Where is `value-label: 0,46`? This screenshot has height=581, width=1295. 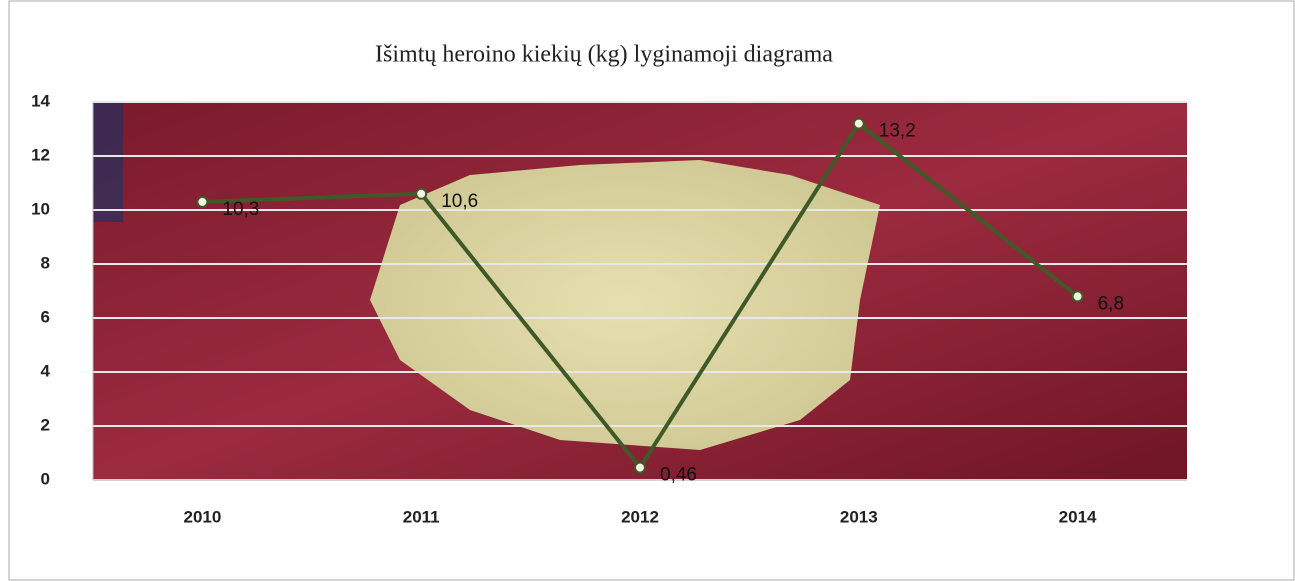 value-label: 0,46 is located at coordinates (678, 475).